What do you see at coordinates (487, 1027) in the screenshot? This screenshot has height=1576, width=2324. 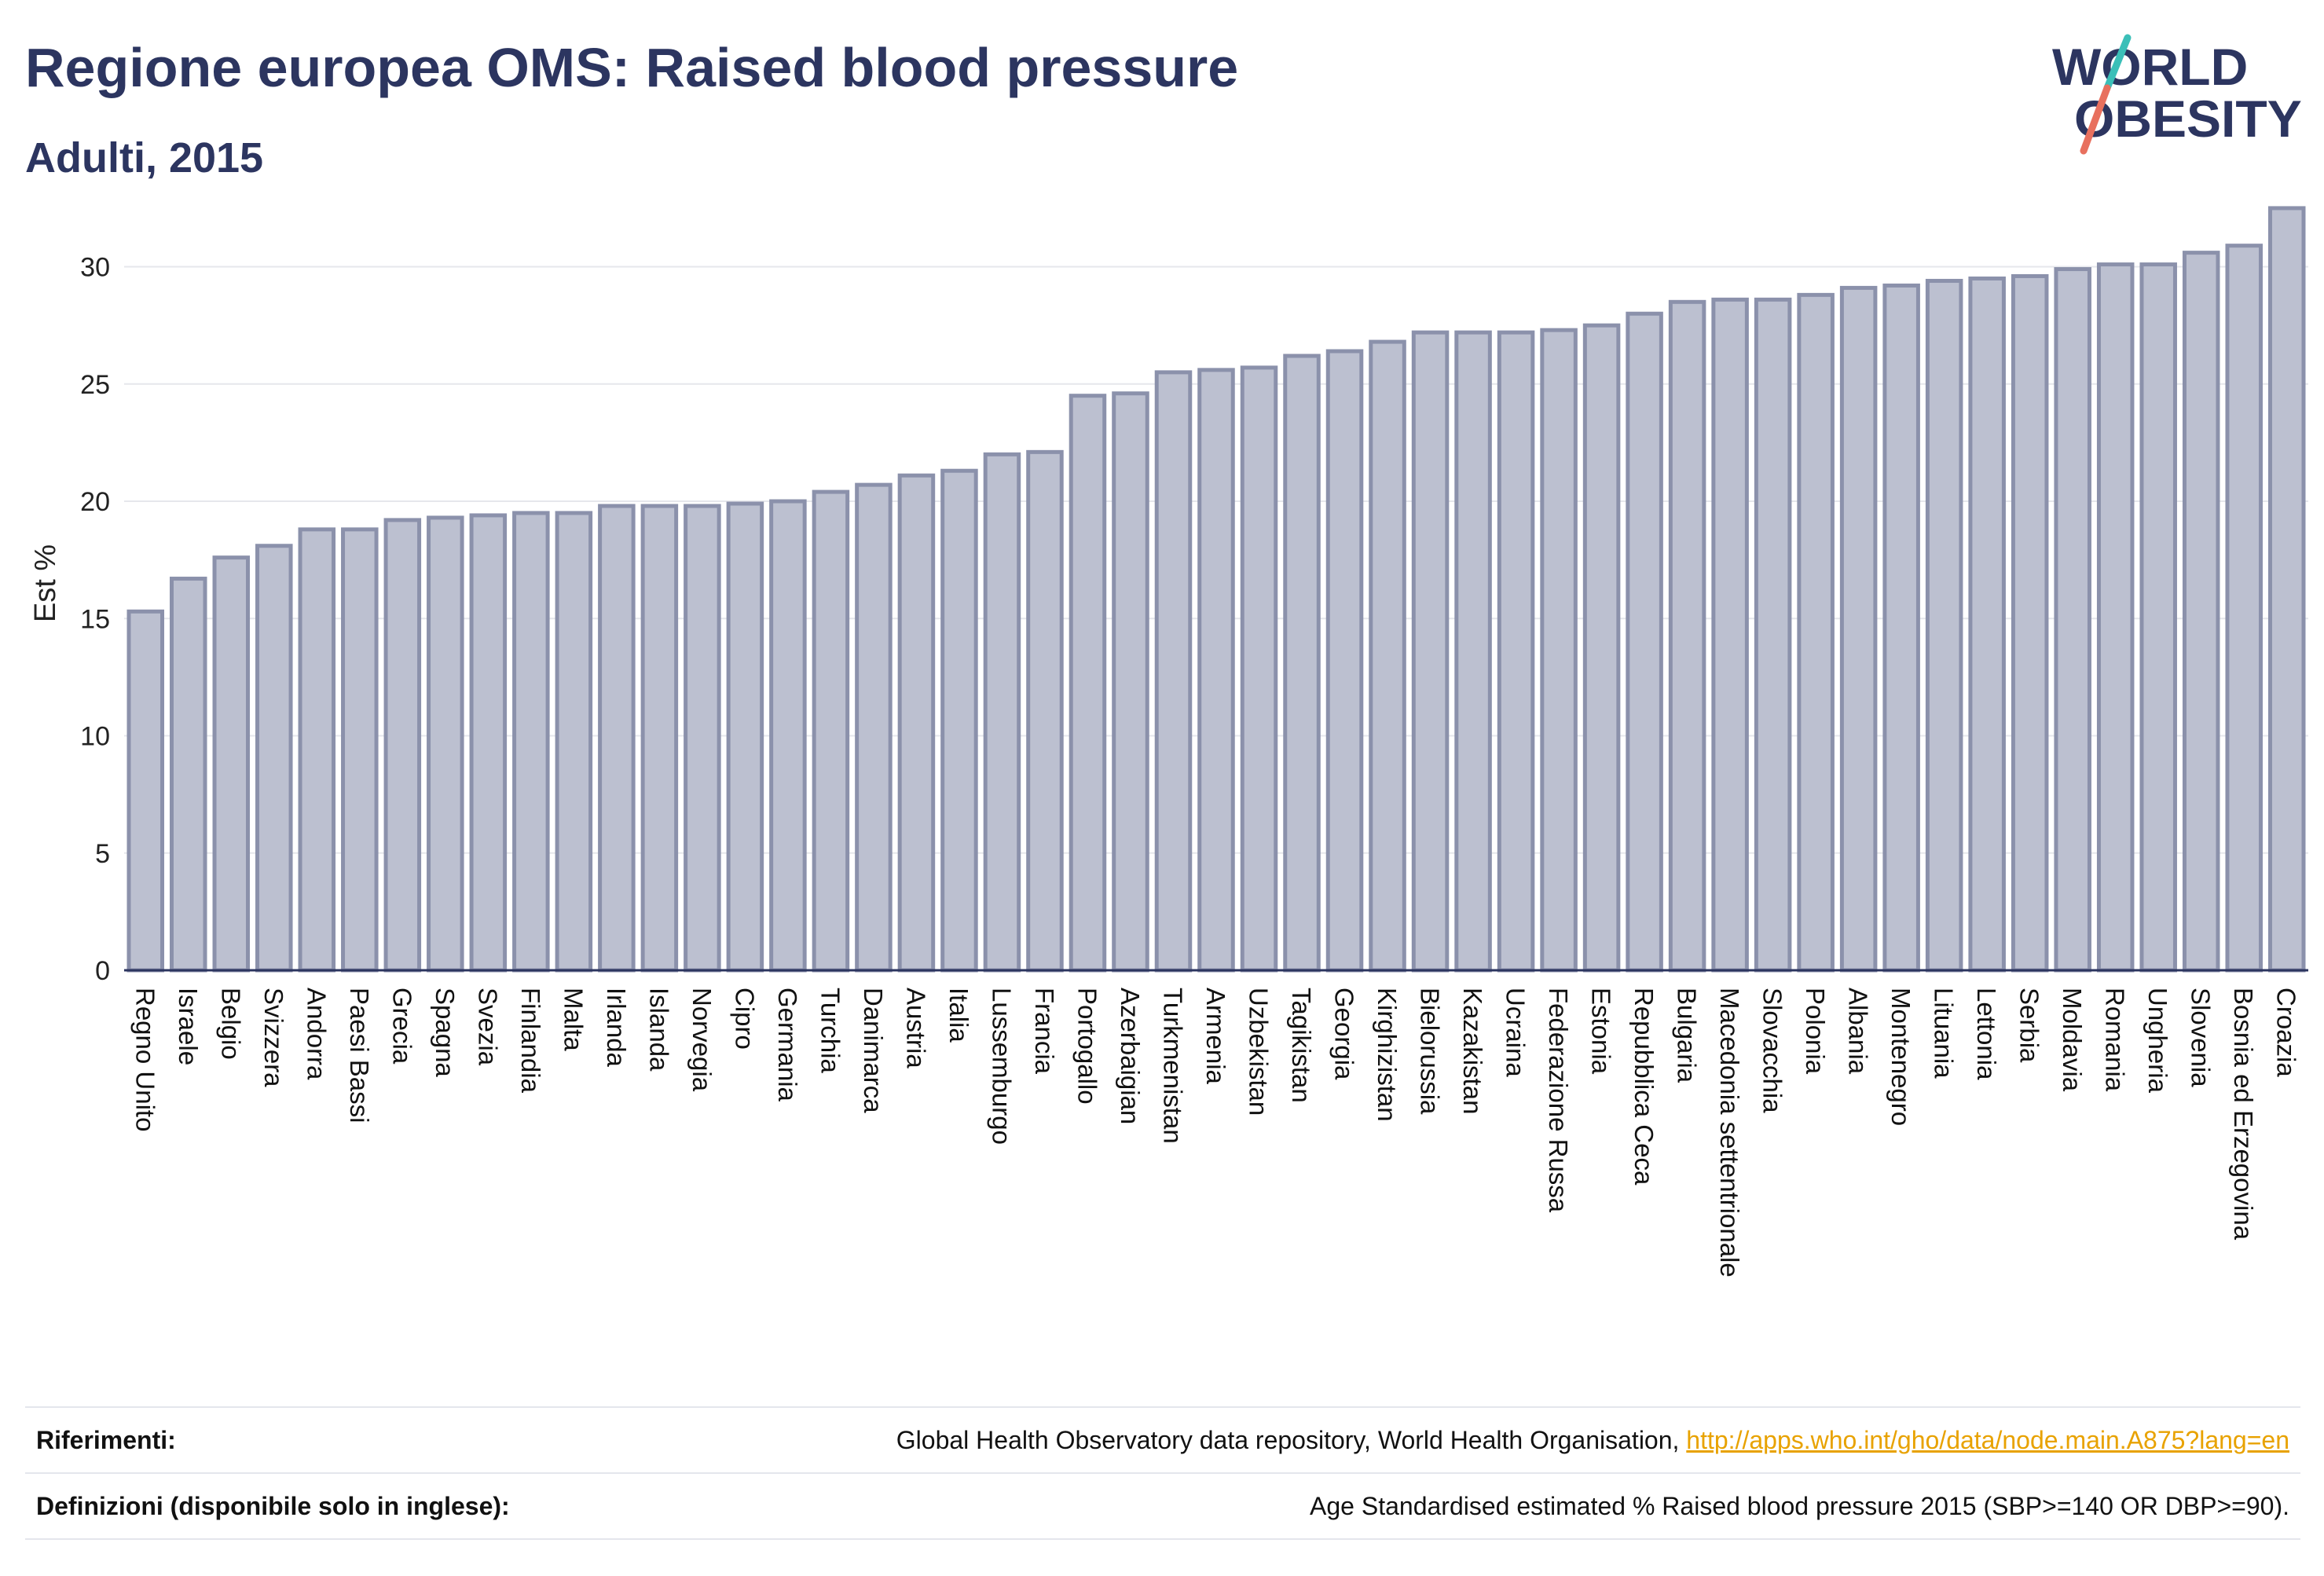 I see `x-tick-label: Svezia` at bounding box center [487, 1027].